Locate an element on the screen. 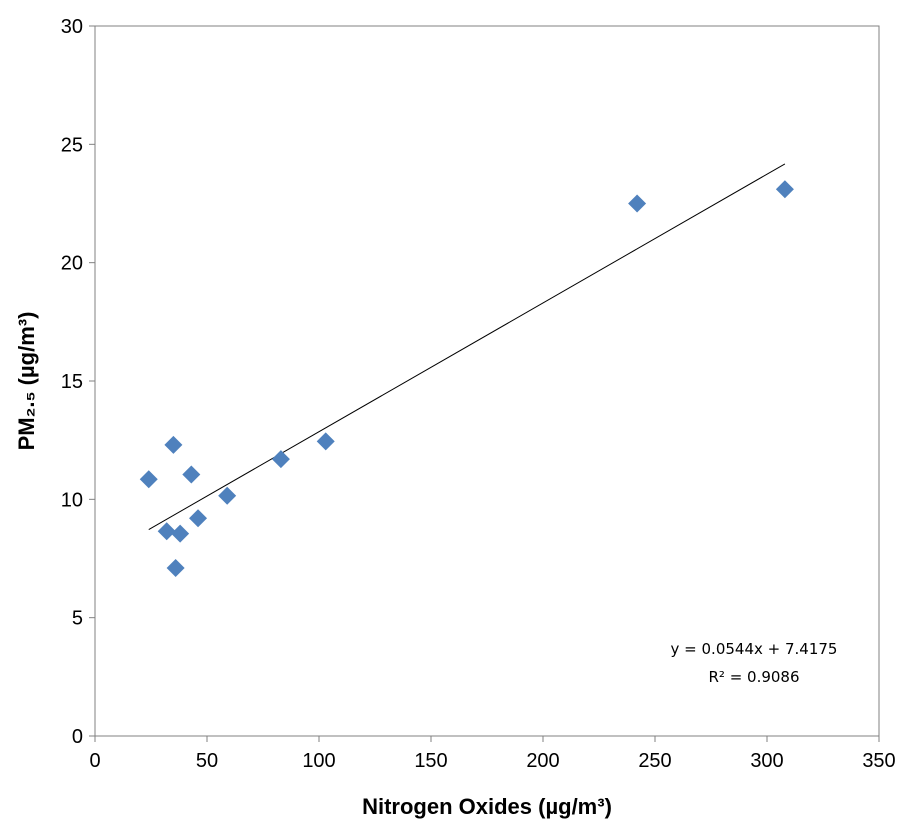 The image size is (903, 823). x-tick-label: 50 is located at coordinates (207, 761).